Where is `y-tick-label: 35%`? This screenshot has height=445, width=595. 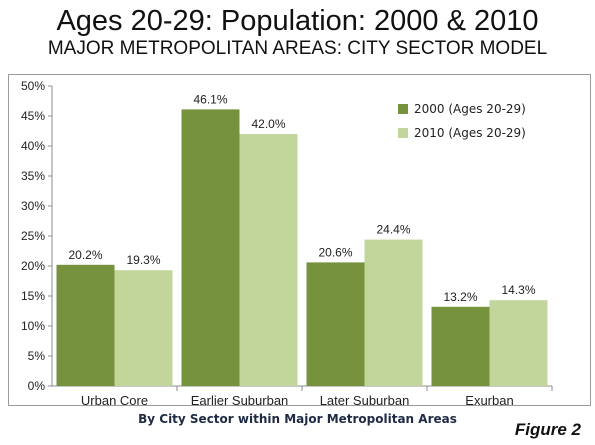
y-tick-label: 35% is located at coordinates (33, 176).